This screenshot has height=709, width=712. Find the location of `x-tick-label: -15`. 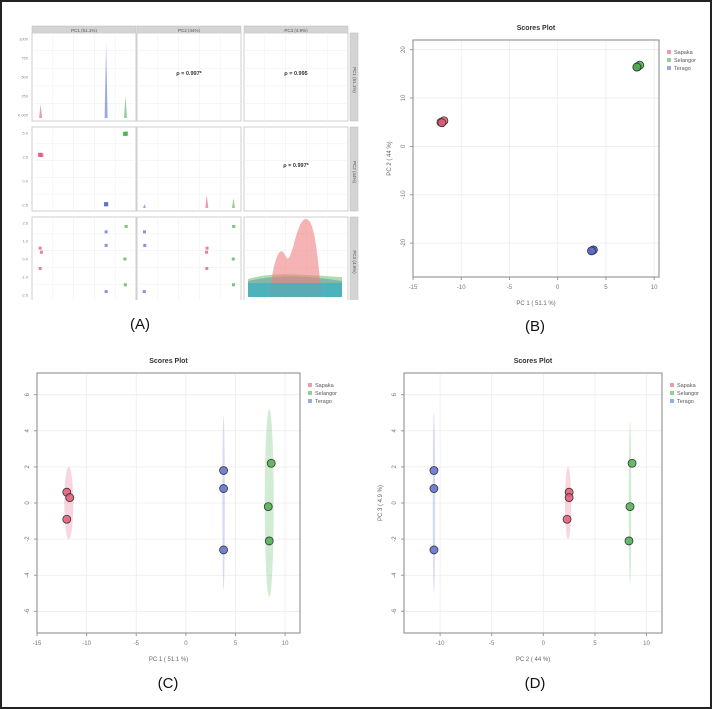

x-tick-label: -15 is located at coordinates (413, 288).